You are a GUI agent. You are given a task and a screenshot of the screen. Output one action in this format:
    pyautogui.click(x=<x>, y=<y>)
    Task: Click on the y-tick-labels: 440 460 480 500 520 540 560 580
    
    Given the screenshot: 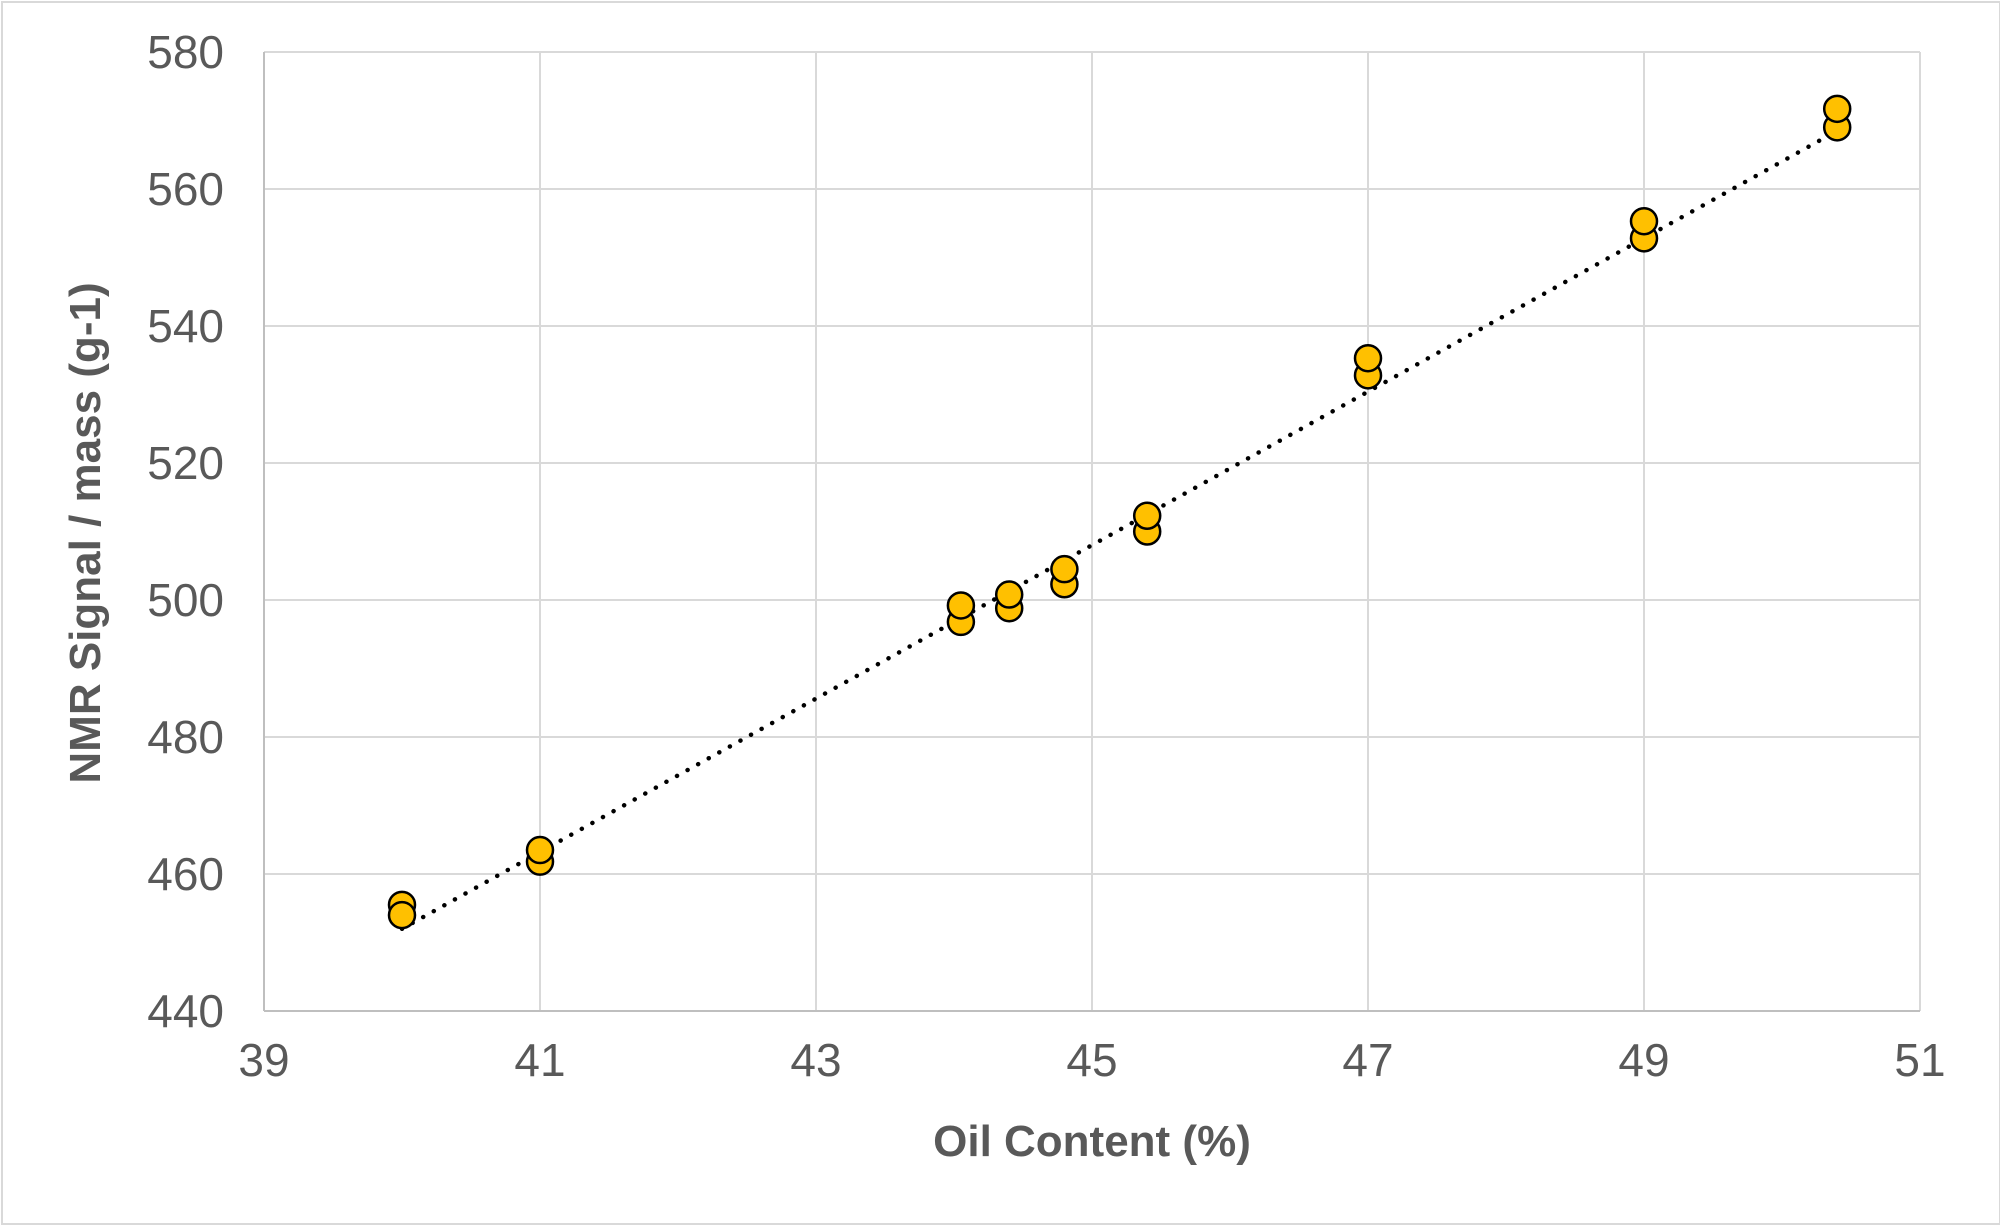 What is the action you would take?
    pyautogui.click(x=185, y=531)
    